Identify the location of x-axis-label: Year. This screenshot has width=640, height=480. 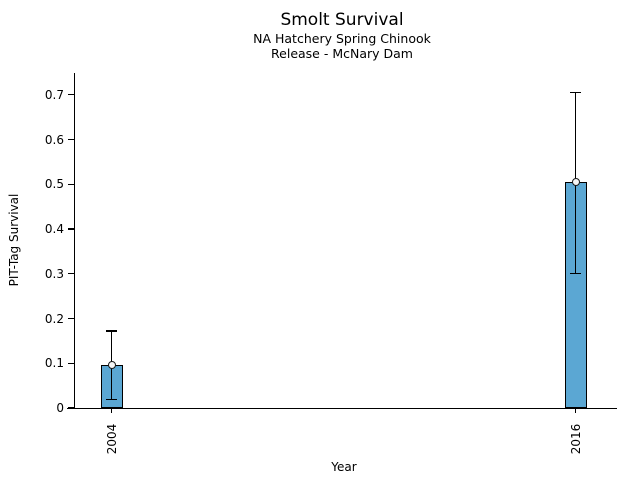
(344, 467).